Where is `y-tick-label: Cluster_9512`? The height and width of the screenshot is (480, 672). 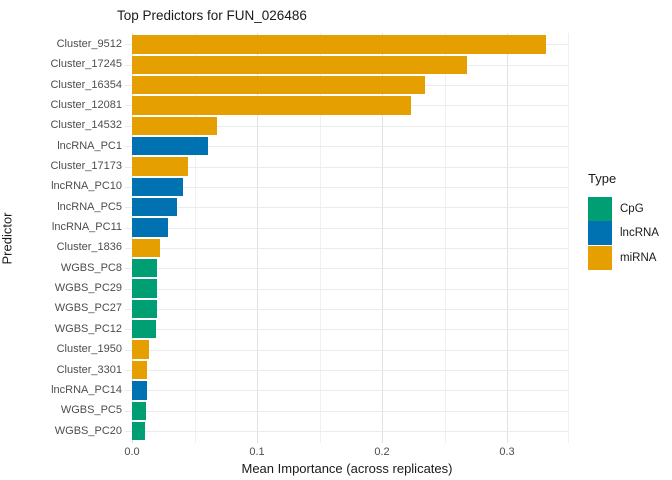 y-tick-label: Cluster_9512 is located at coordinates (89, 43).